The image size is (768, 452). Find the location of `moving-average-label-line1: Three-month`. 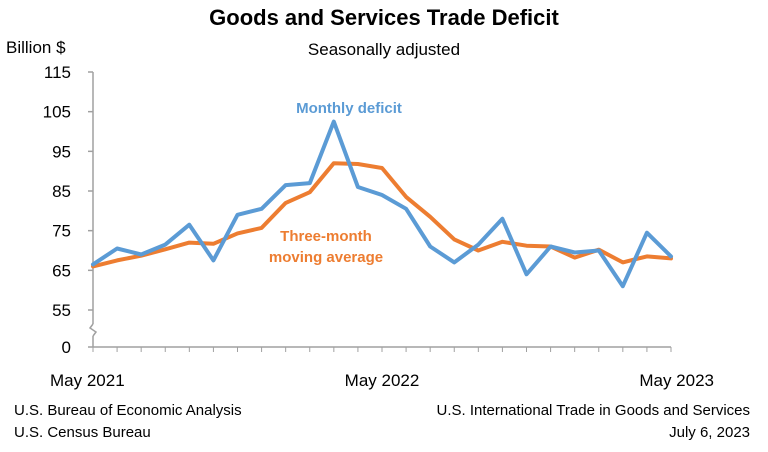

moving-average-label-line1: Three-month is located at coordinates (326, 236).